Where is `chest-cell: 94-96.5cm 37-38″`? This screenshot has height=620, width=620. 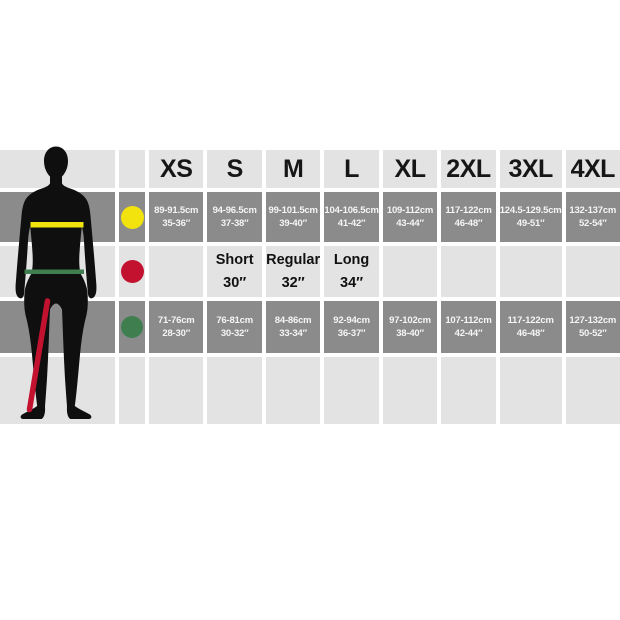
chest-cell: 94-96.5cm 37-38″ is located at coordinates (234, 217).